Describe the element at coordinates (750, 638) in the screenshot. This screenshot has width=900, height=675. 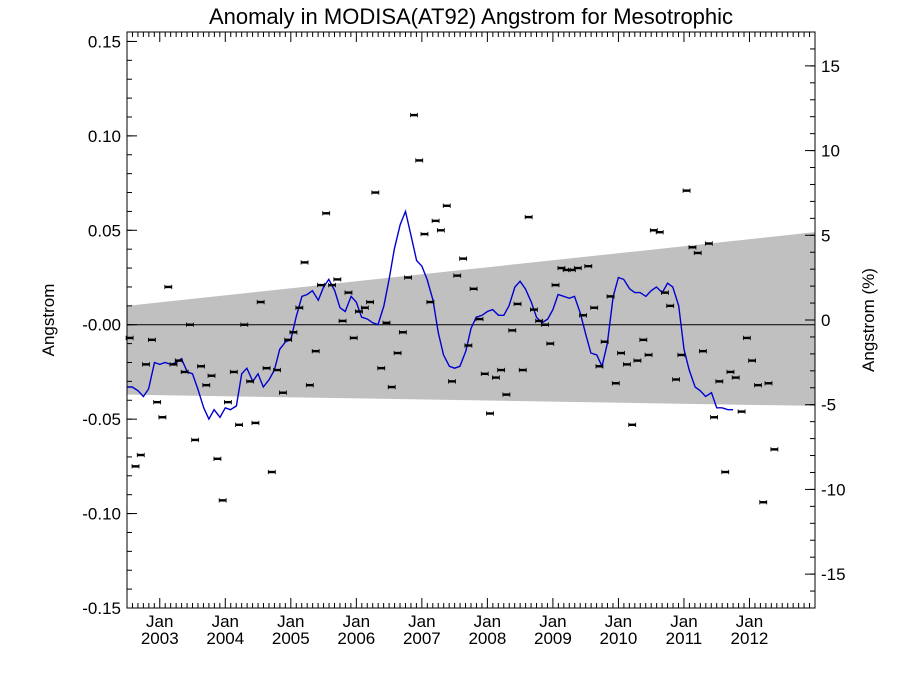
I see `x-tick-year-label: 2012` at that location.